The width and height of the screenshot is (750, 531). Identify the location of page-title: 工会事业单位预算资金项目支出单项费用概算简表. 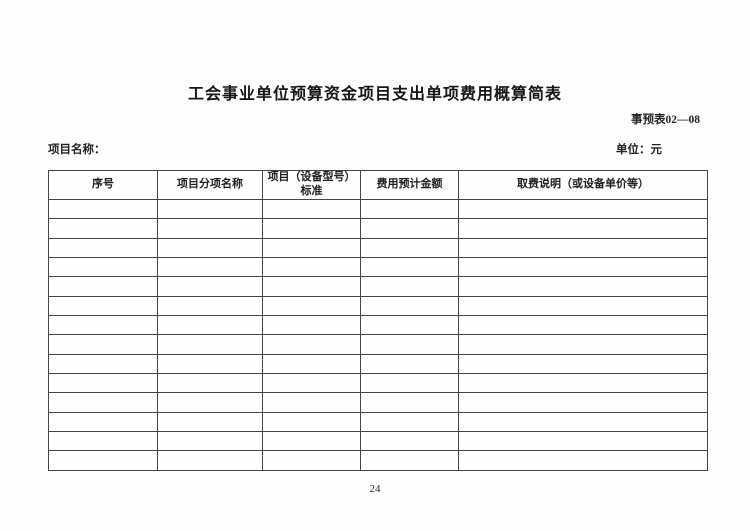
(374, 94).